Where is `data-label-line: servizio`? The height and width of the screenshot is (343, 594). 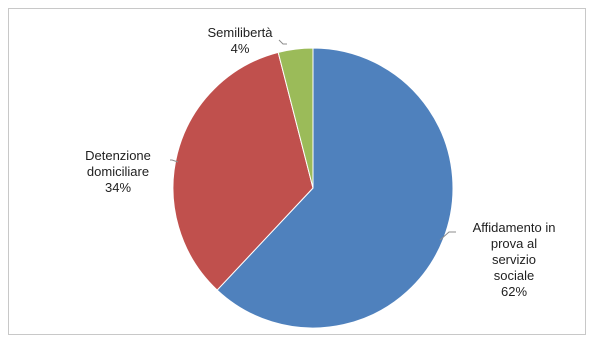 data-label-line: servizio is located at coordinates (514, 259).